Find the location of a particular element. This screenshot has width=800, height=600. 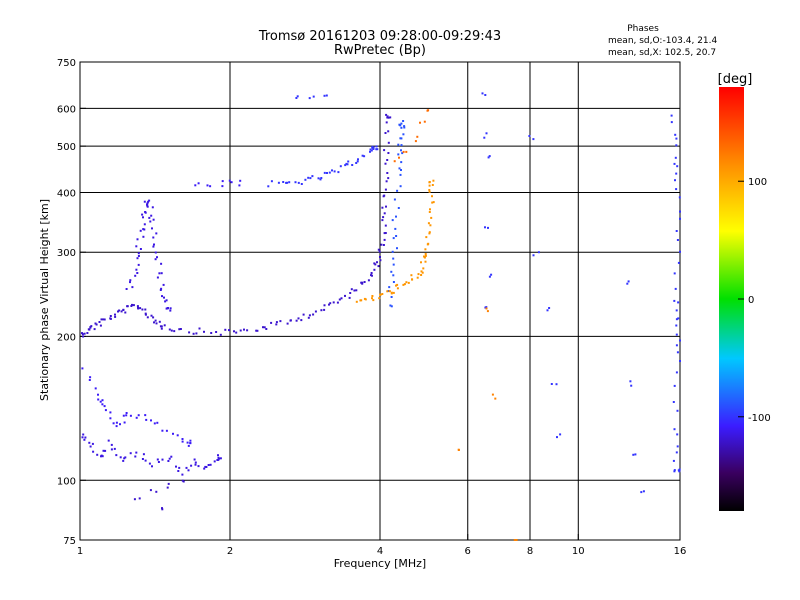

colorbar-tick-label: -100 is located at coordinates (759, 418).